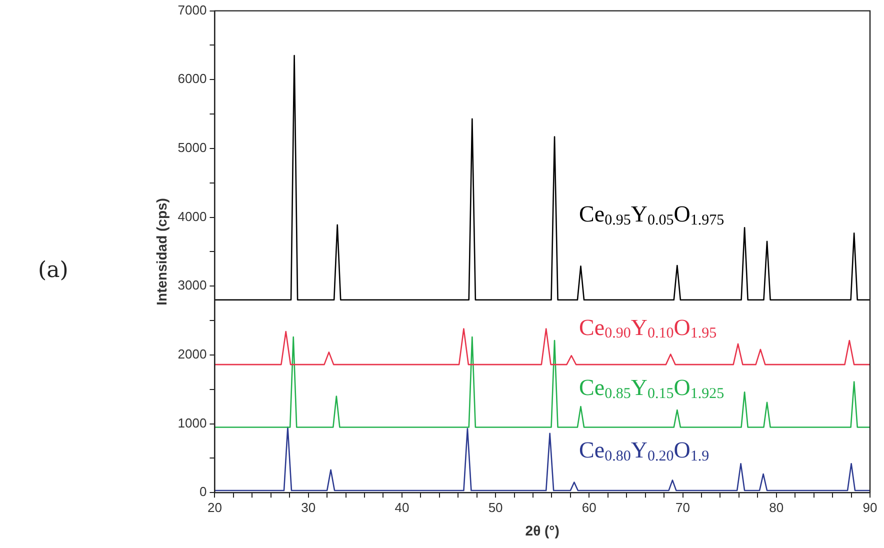  What do you see at coordinates (402, 507) in the screenshot?
I see `x-tick-label: 40` at bounding box center [402, 507].